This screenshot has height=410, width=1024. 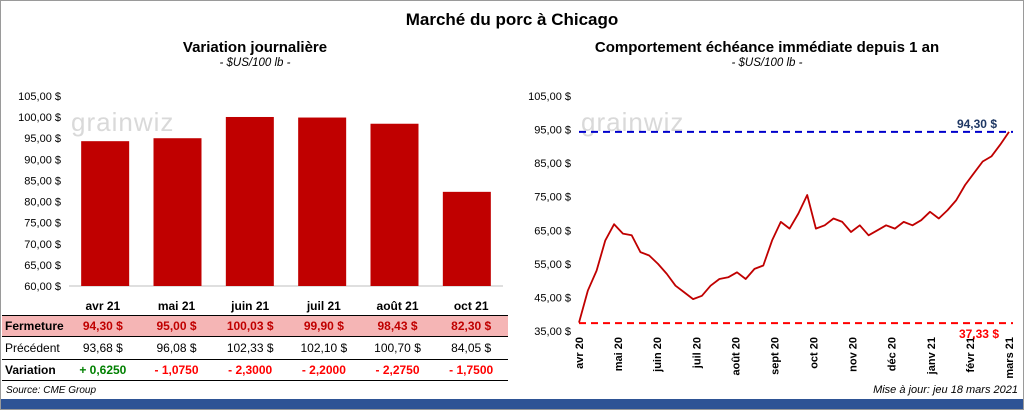 What do you see at coordinates (250, 370) in the screenshot?
I see `table-cell: - 2,3000` at bounding box center [250, 370].